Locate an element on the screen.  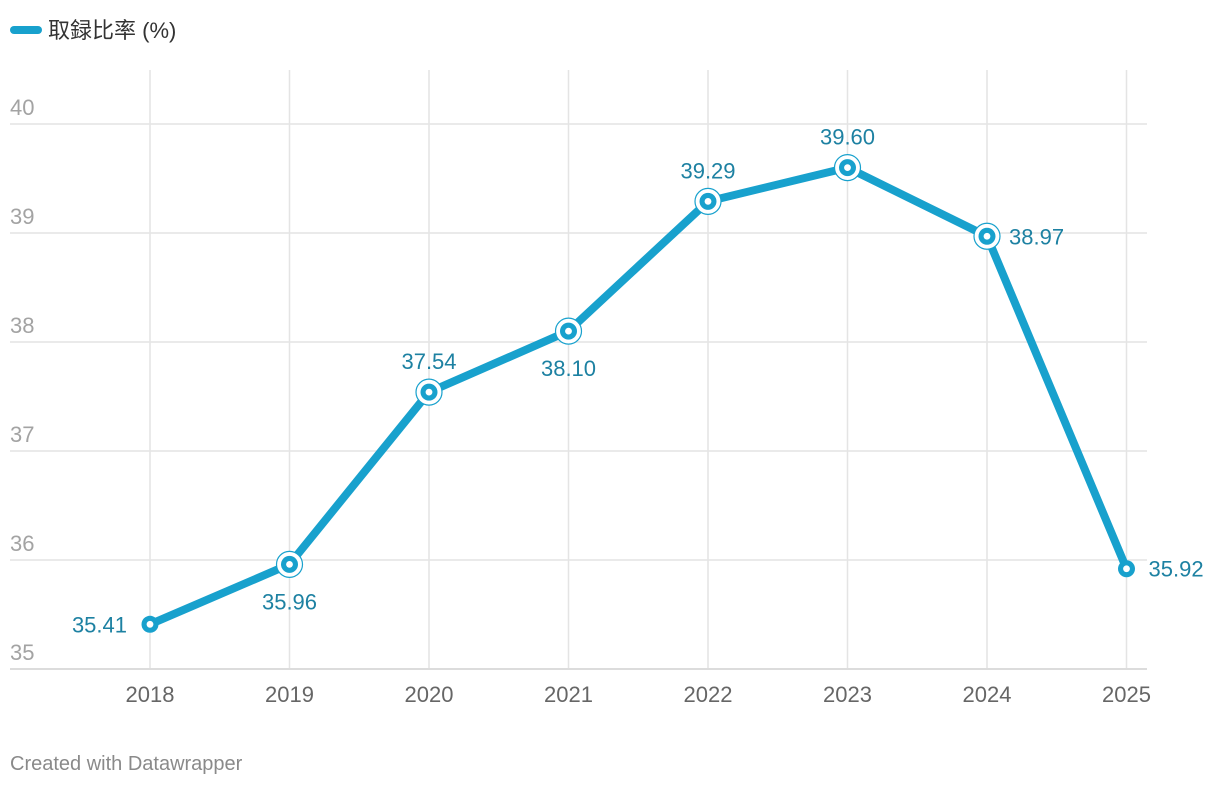
x-axis-ticks: 2018 2019 2020 2021 2022 2023 2024 2025 is located at coordinates (638, 694).